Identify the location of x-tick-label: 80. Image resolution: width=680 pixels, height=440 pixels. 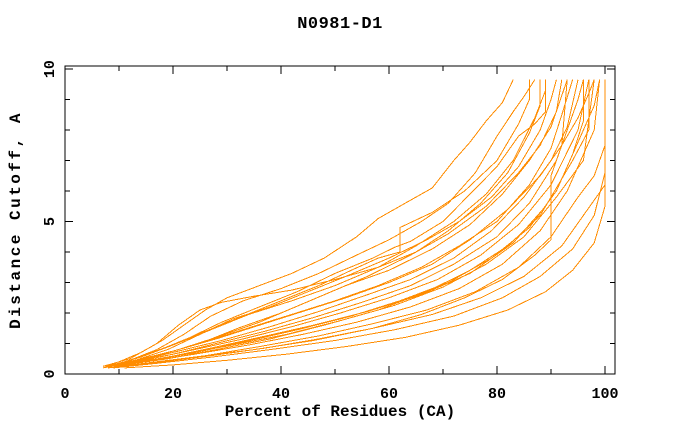
(497, 394).